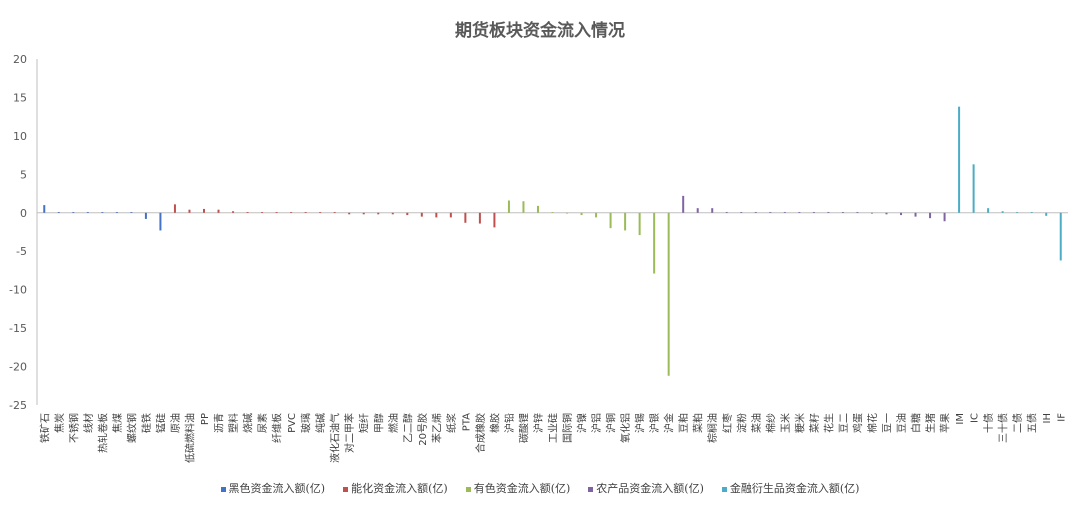 Image resolution: width=1080 pixels, height=507 pixels. What do you see at coordinates (1032, 423) in the screenshot?
I see `x-tick-label: 五债` at bounding box center [1032, 423].